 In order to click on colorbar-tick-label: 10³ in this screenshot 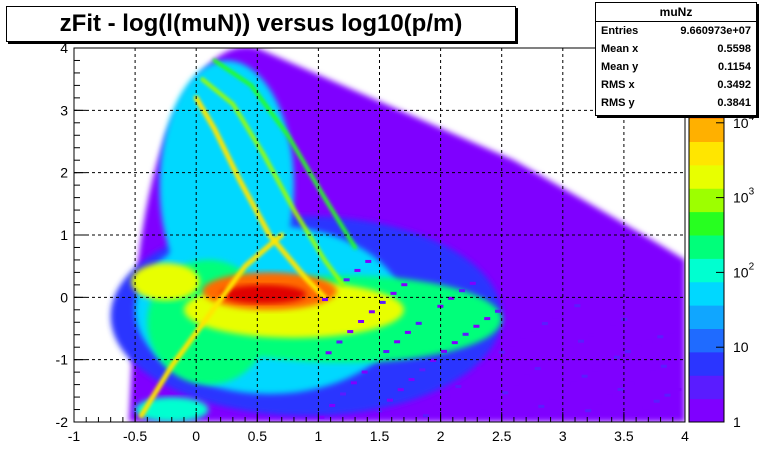, I will do `click(744, 196)`.